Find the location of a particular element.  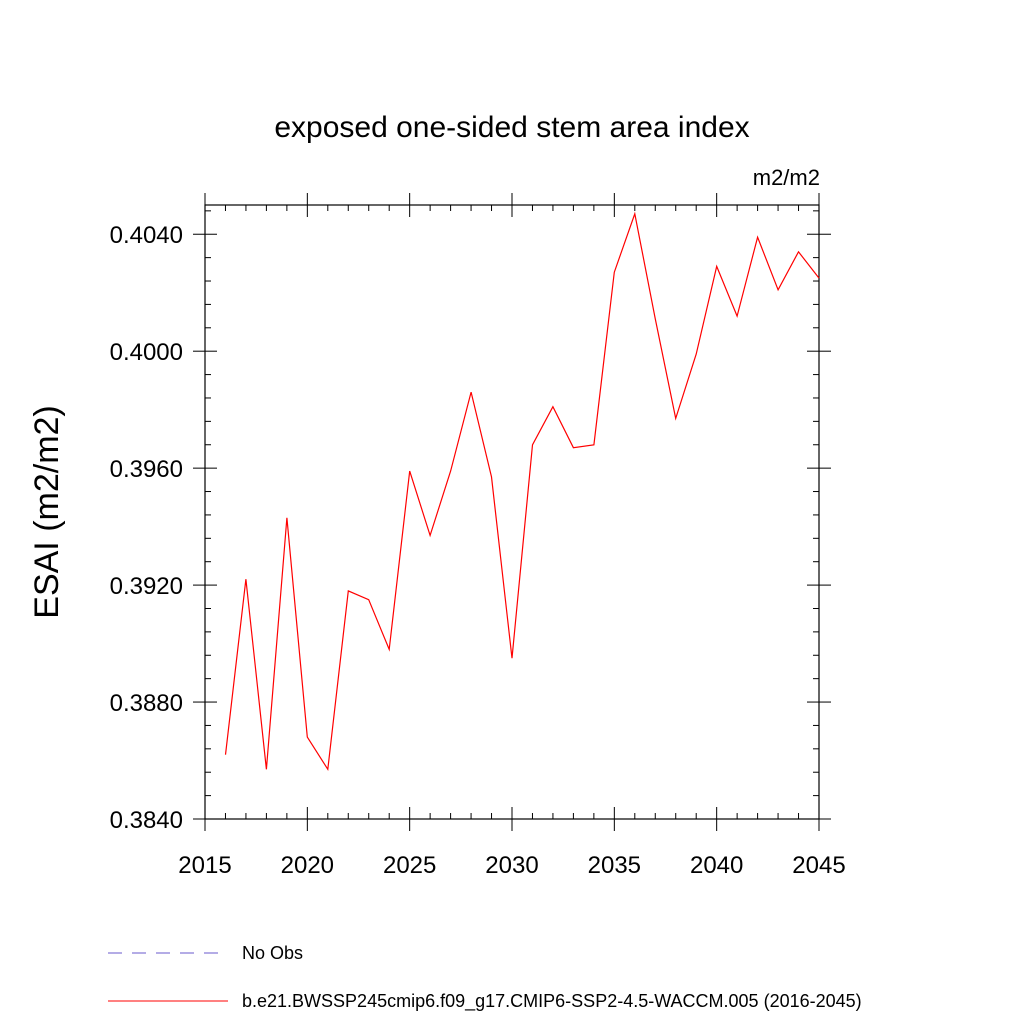

x-tick-label: 2015 is located at coordinates (204, 865).